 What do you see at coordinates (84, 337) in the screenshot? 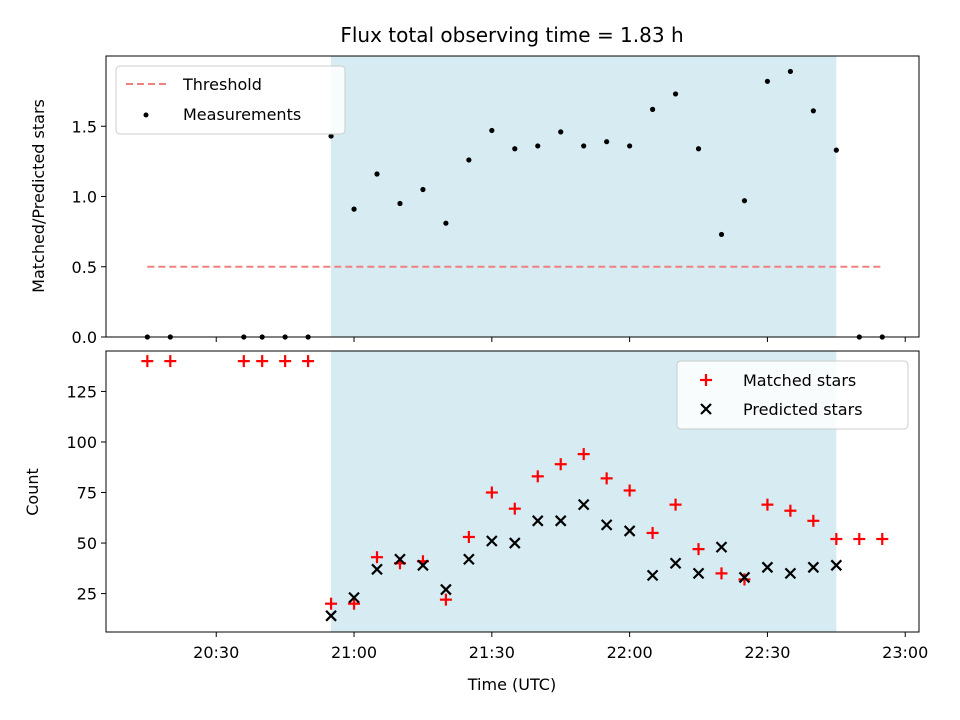
I see `top-y-tick-label: 0.0` at bounding box center [84, 337].